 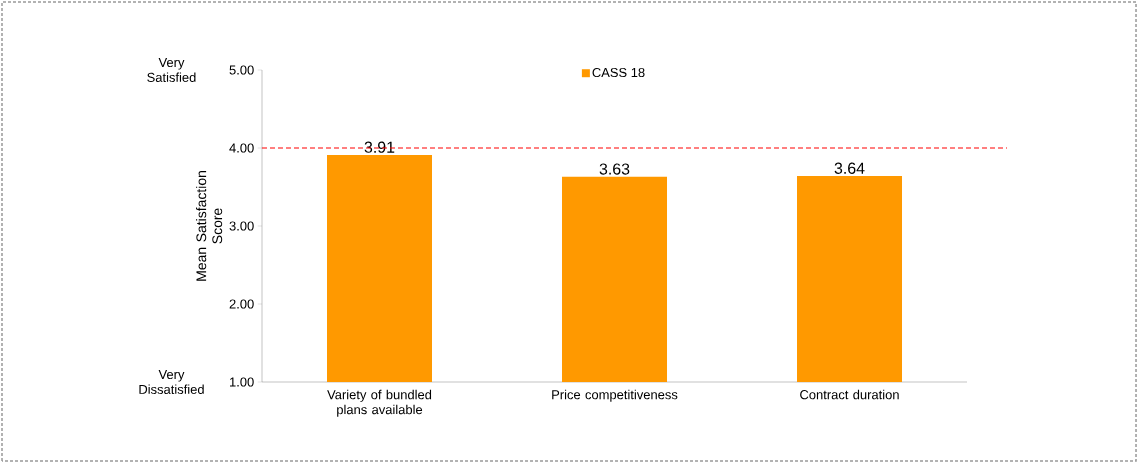 What do you see at coordinates (171, 70) in the screenshot?
I see `text: Very Satisfied` at bounding box center [171, 70].